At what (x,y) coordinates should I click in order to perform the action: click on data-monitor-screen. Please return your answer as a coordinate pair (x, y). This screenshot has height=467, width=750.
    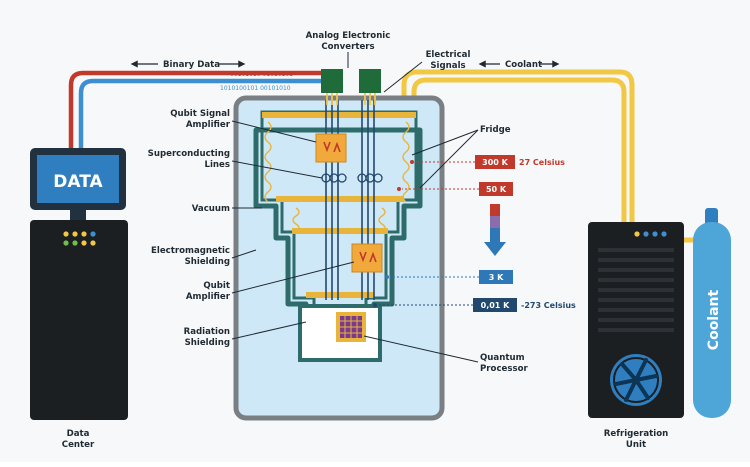
    Looking at the image, I should click on (78, 179).